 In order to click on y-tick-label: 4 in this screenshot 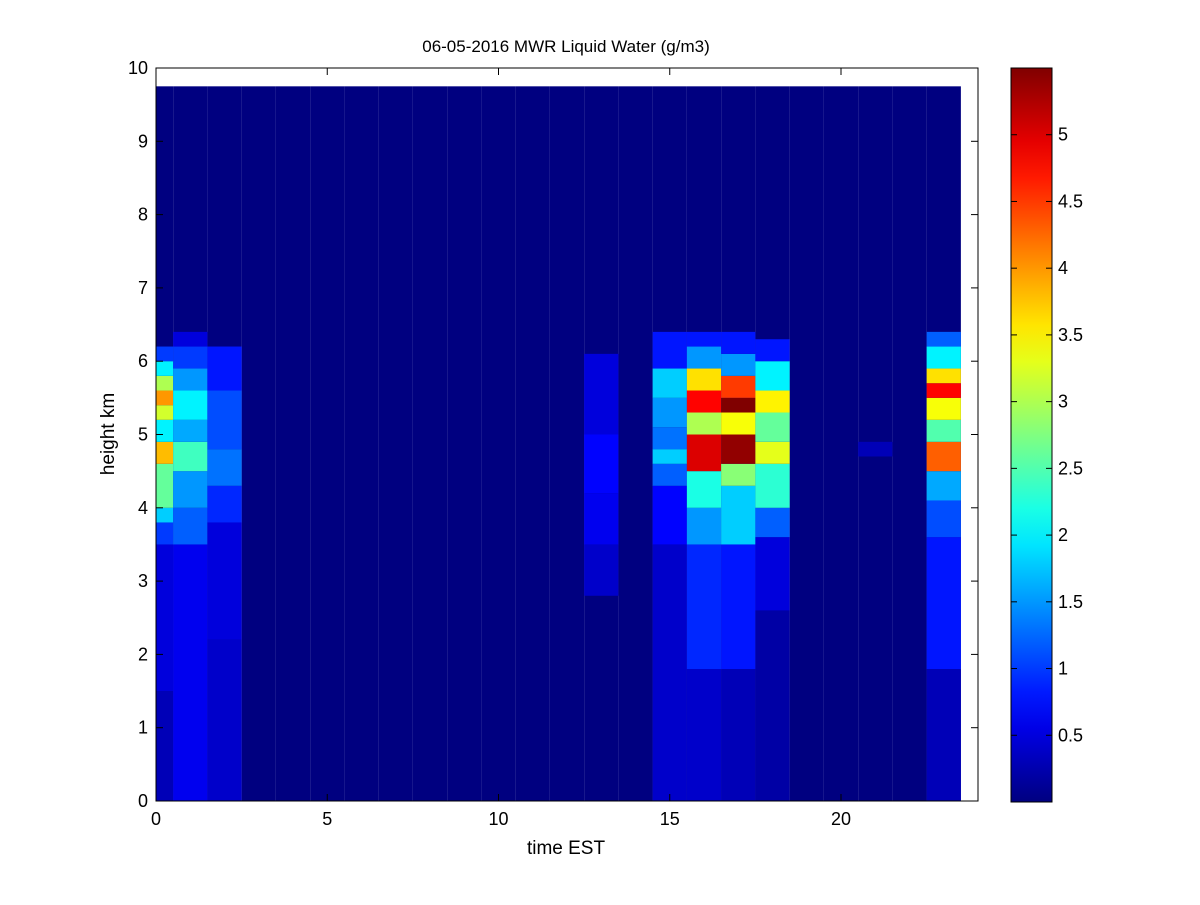, I will do `click(143, 508)`.